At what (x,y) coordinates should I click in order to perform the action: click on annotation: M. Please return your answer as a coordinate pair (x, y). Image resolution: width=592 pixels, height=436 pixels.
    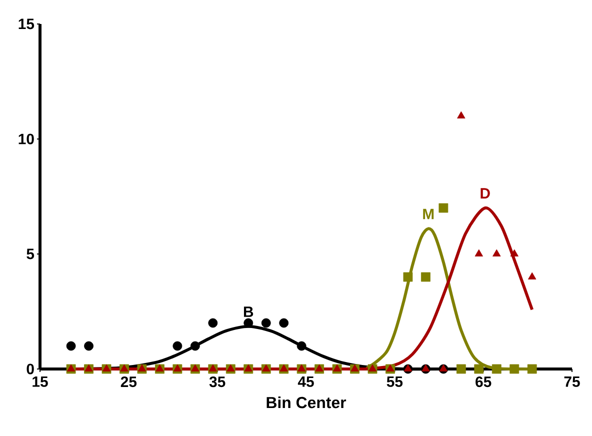
    Looking at the image, I should click on (428, 214).